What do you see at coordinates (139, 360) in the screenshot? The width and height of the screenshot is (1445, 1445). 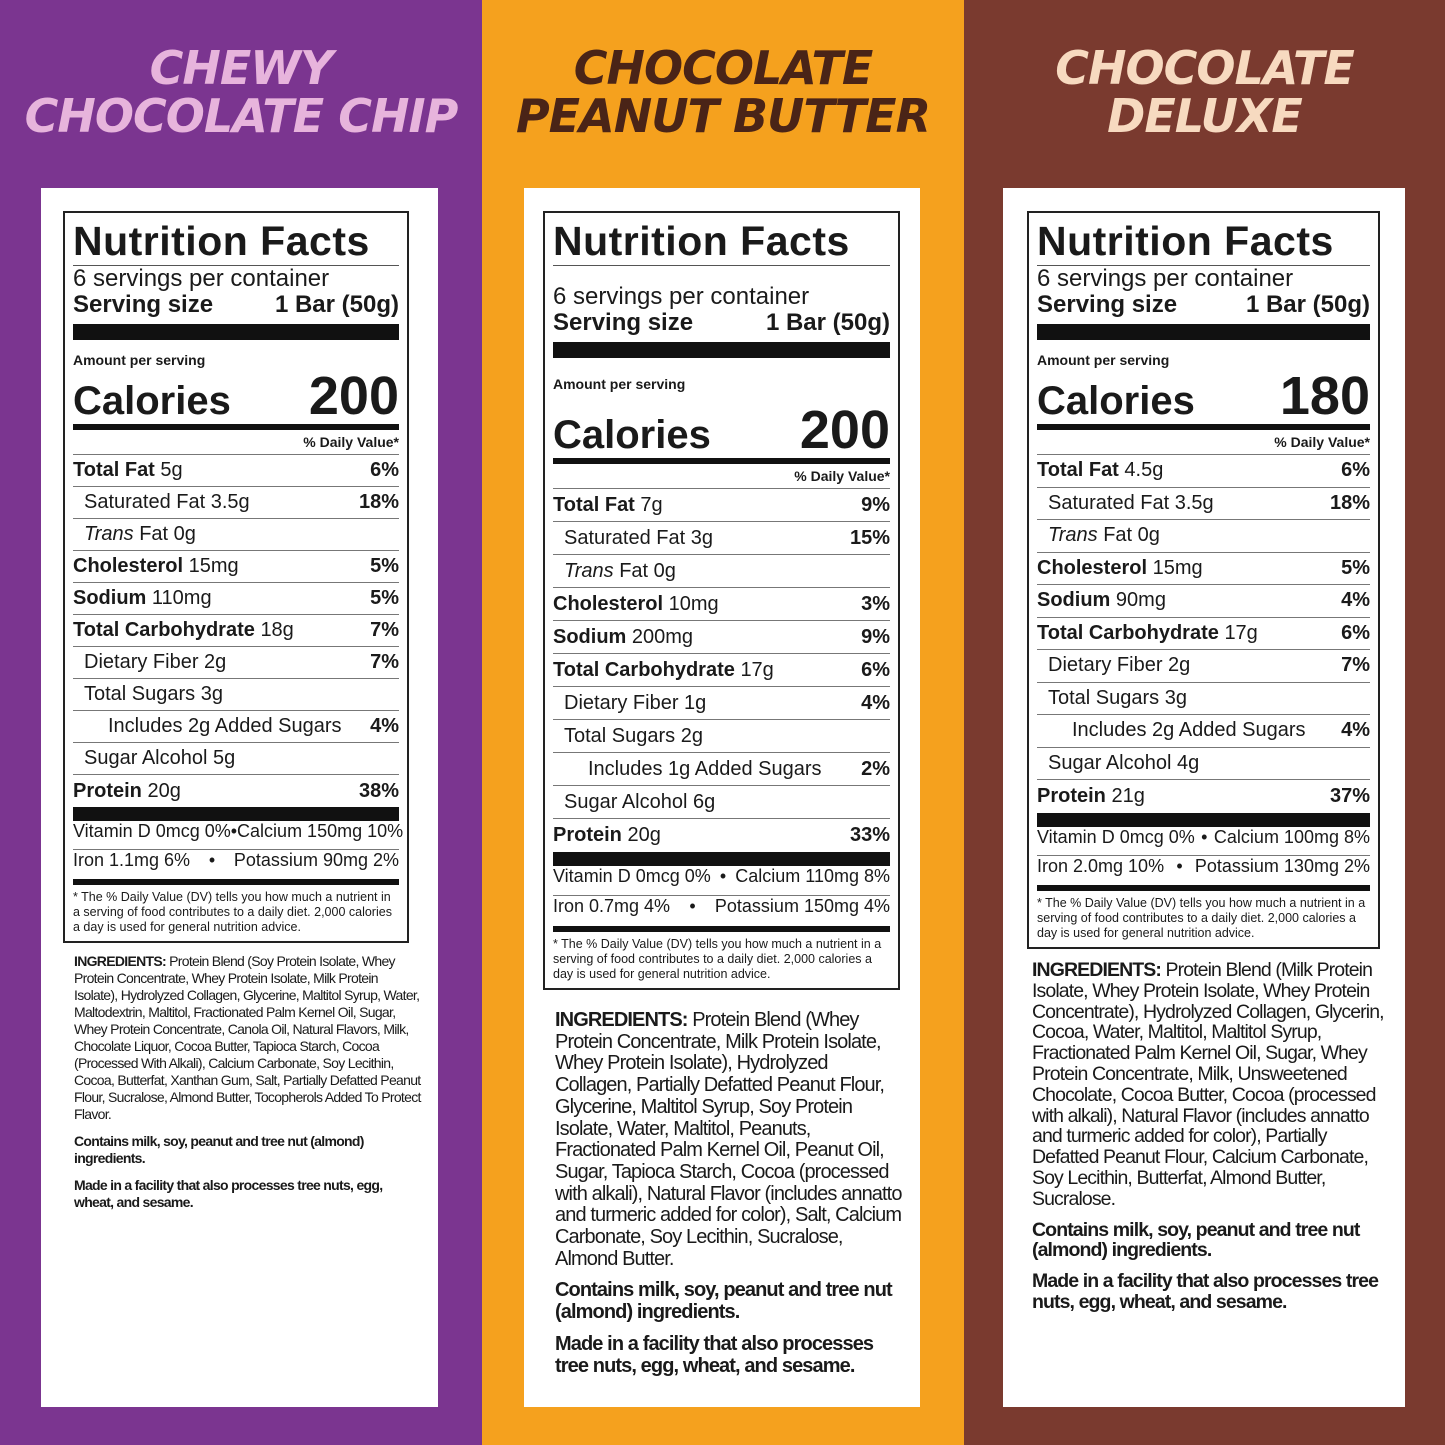 I see `amount-per-serving: Amount per serving` at bounding box center [139, 360].